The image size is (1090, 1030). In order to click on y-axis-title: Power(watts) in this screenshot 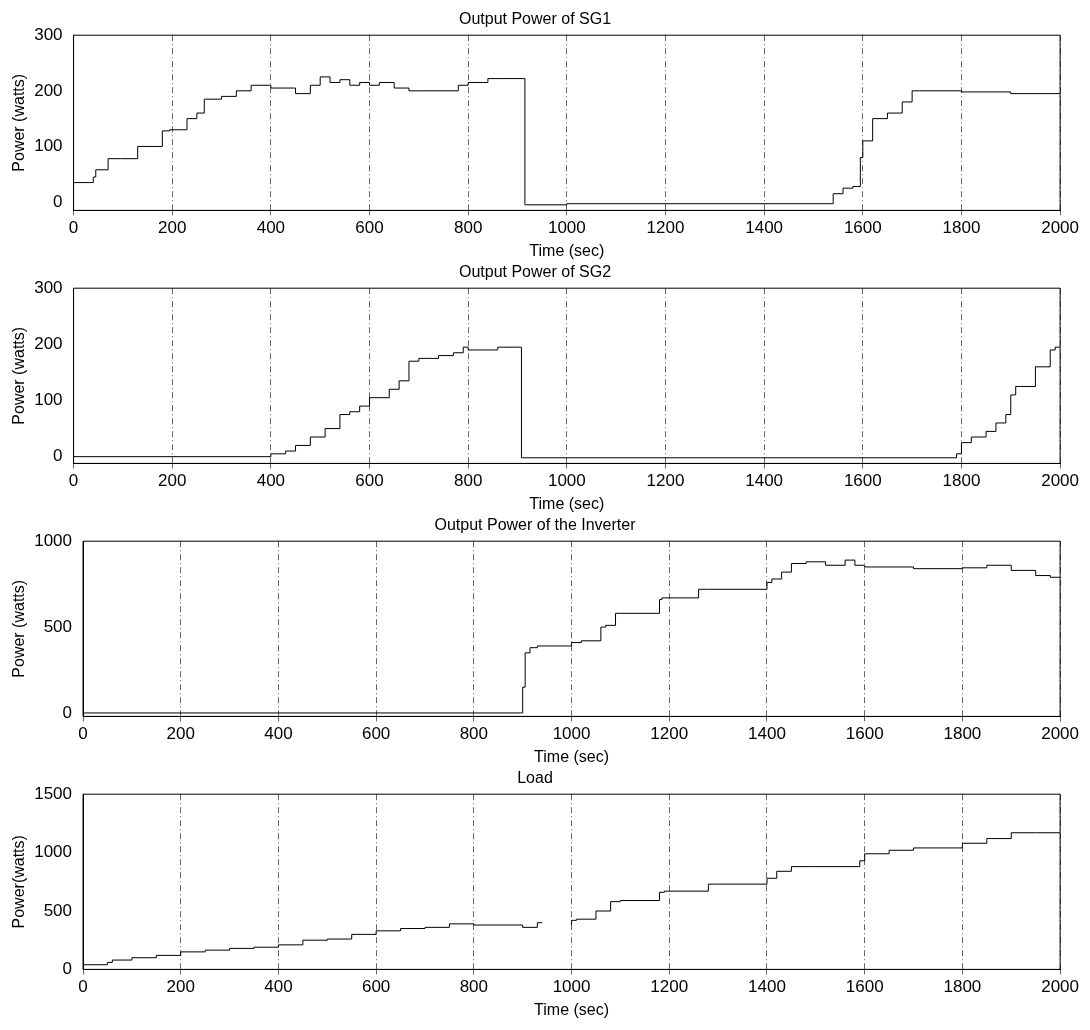, I will do `click(19, 882)`.